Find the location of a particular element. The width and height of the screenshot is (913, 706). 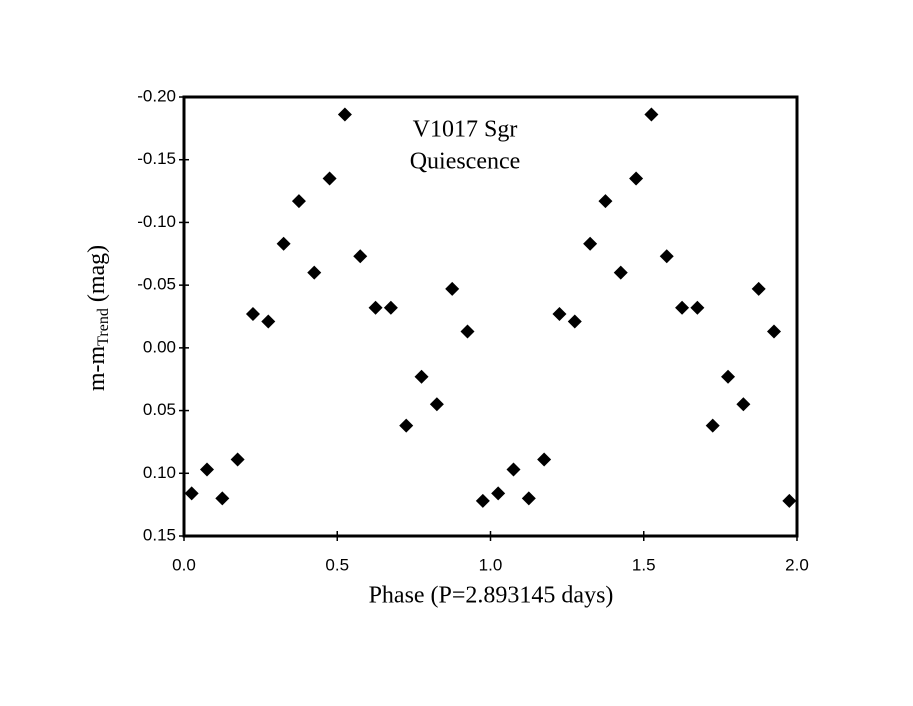

annotation: Quiescence is located at coordinates (465, 162).